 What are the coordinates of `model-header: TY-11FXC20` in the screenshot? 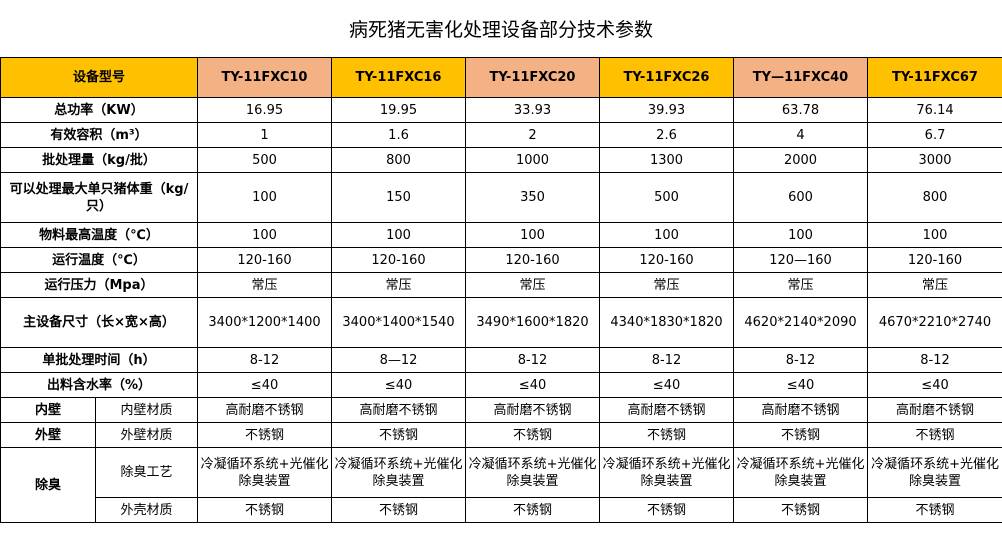 It's located at (533, 77).